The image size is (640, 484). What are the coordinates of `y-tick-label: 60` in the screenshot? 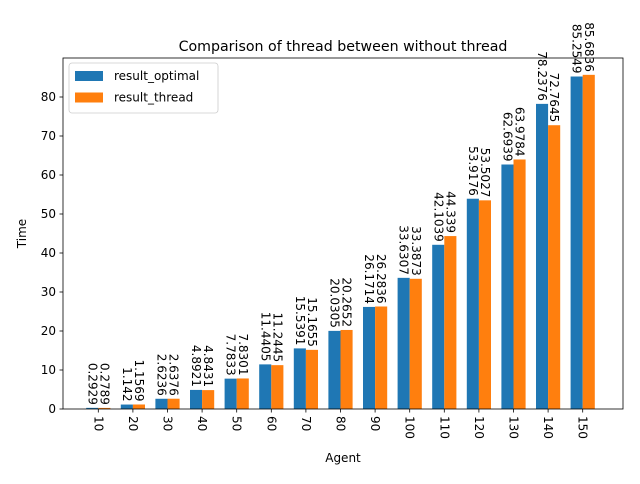 It's located at (48, 175).